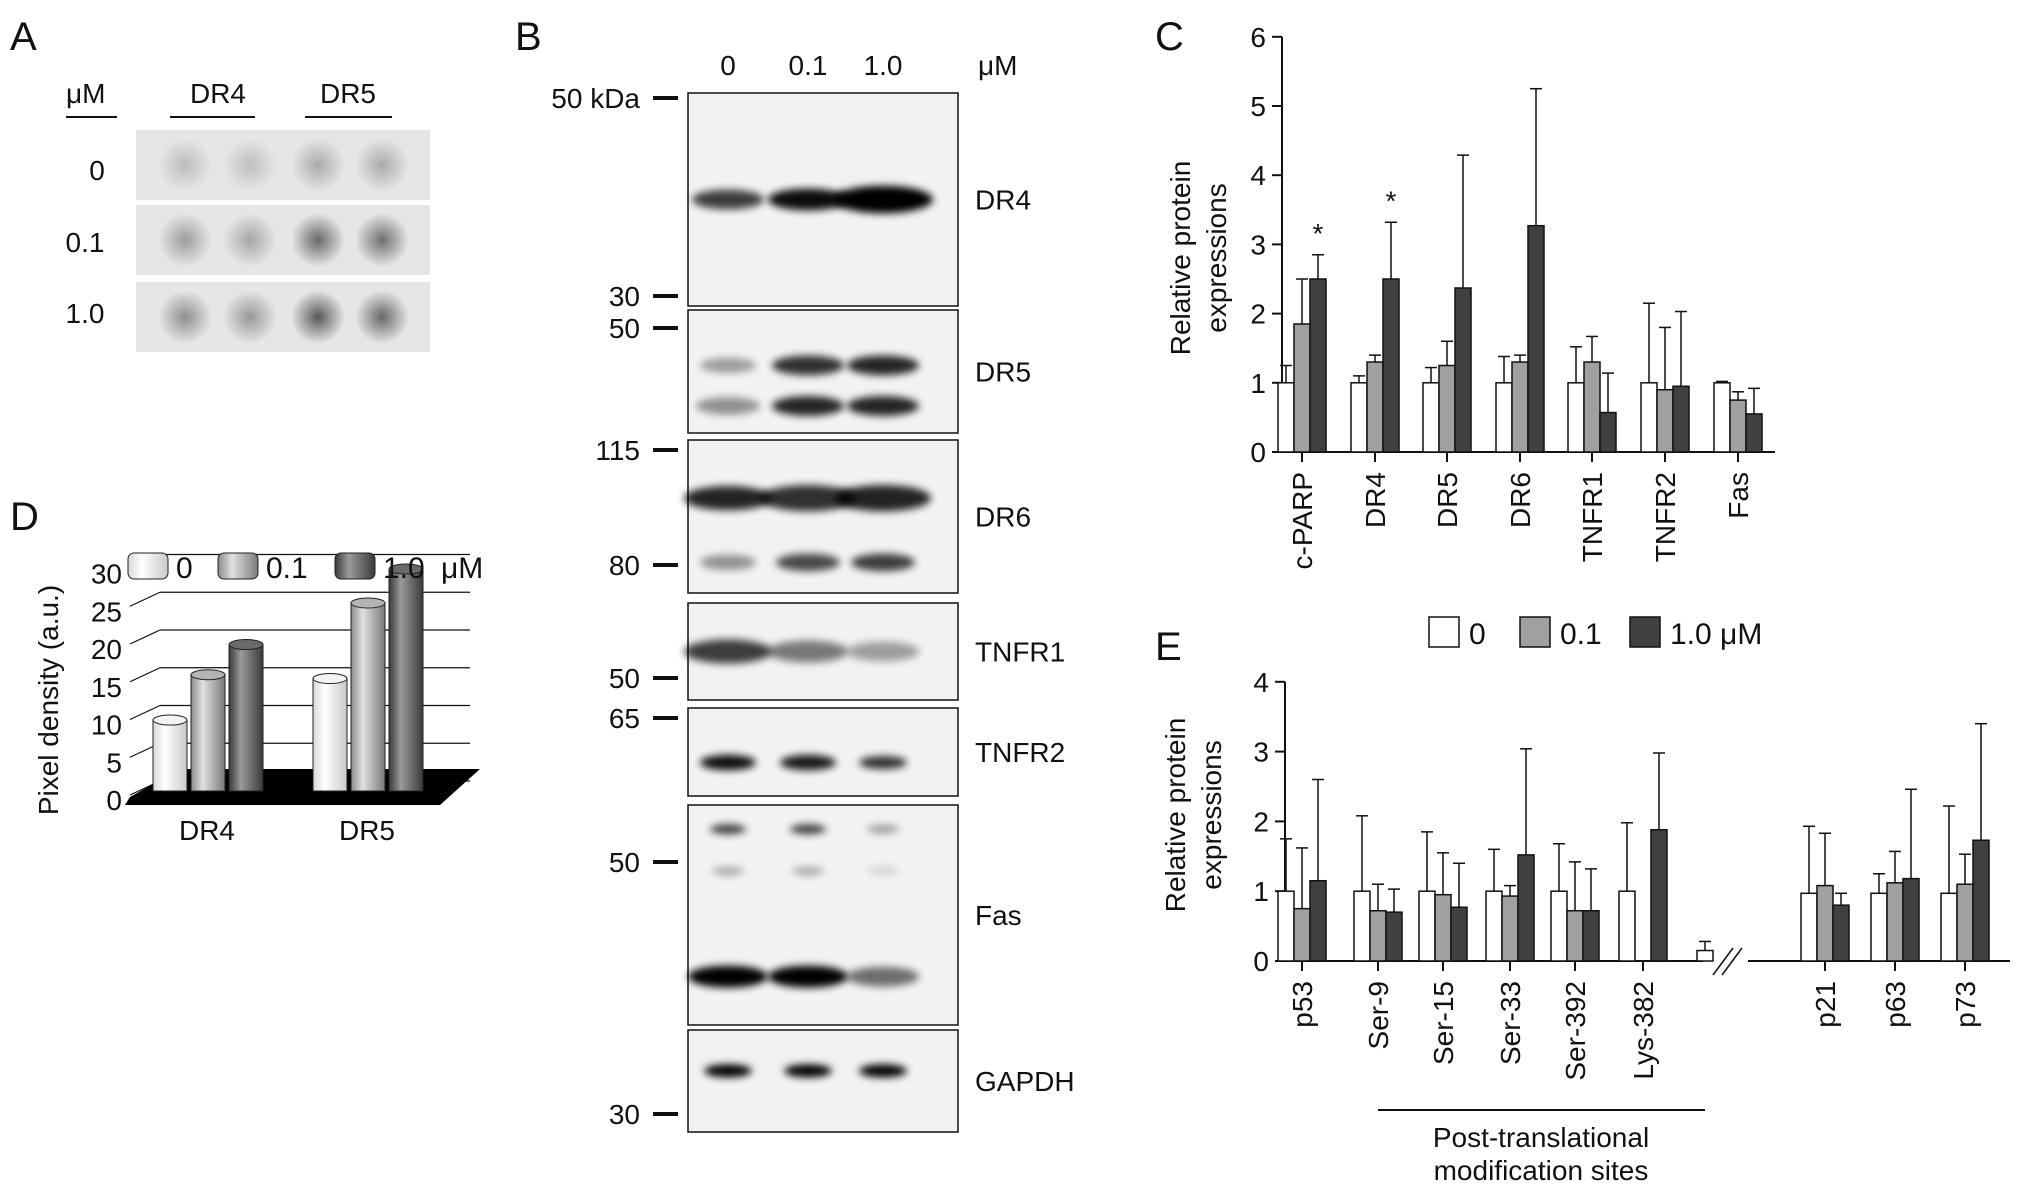  Describe the element at coordinates (1716, 634) in the screenshot. I see `legend-label: 1.0 μM` at that location.